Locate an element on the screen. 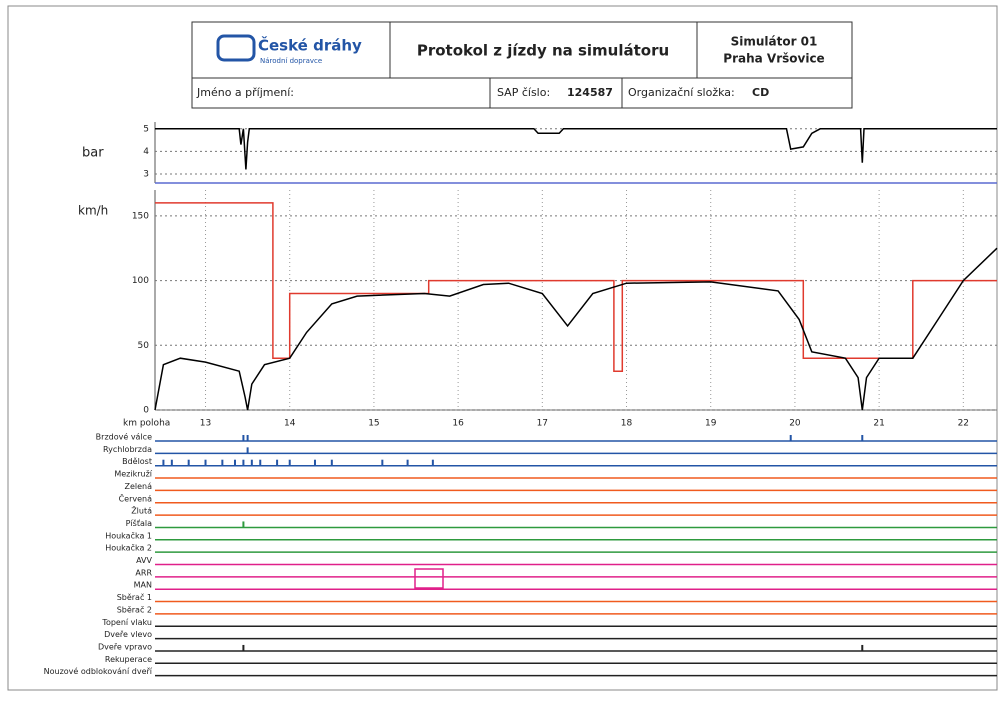 The width and height of the screenshot is (1005, 701). org-value: CD is located at coordinates (760, 92).